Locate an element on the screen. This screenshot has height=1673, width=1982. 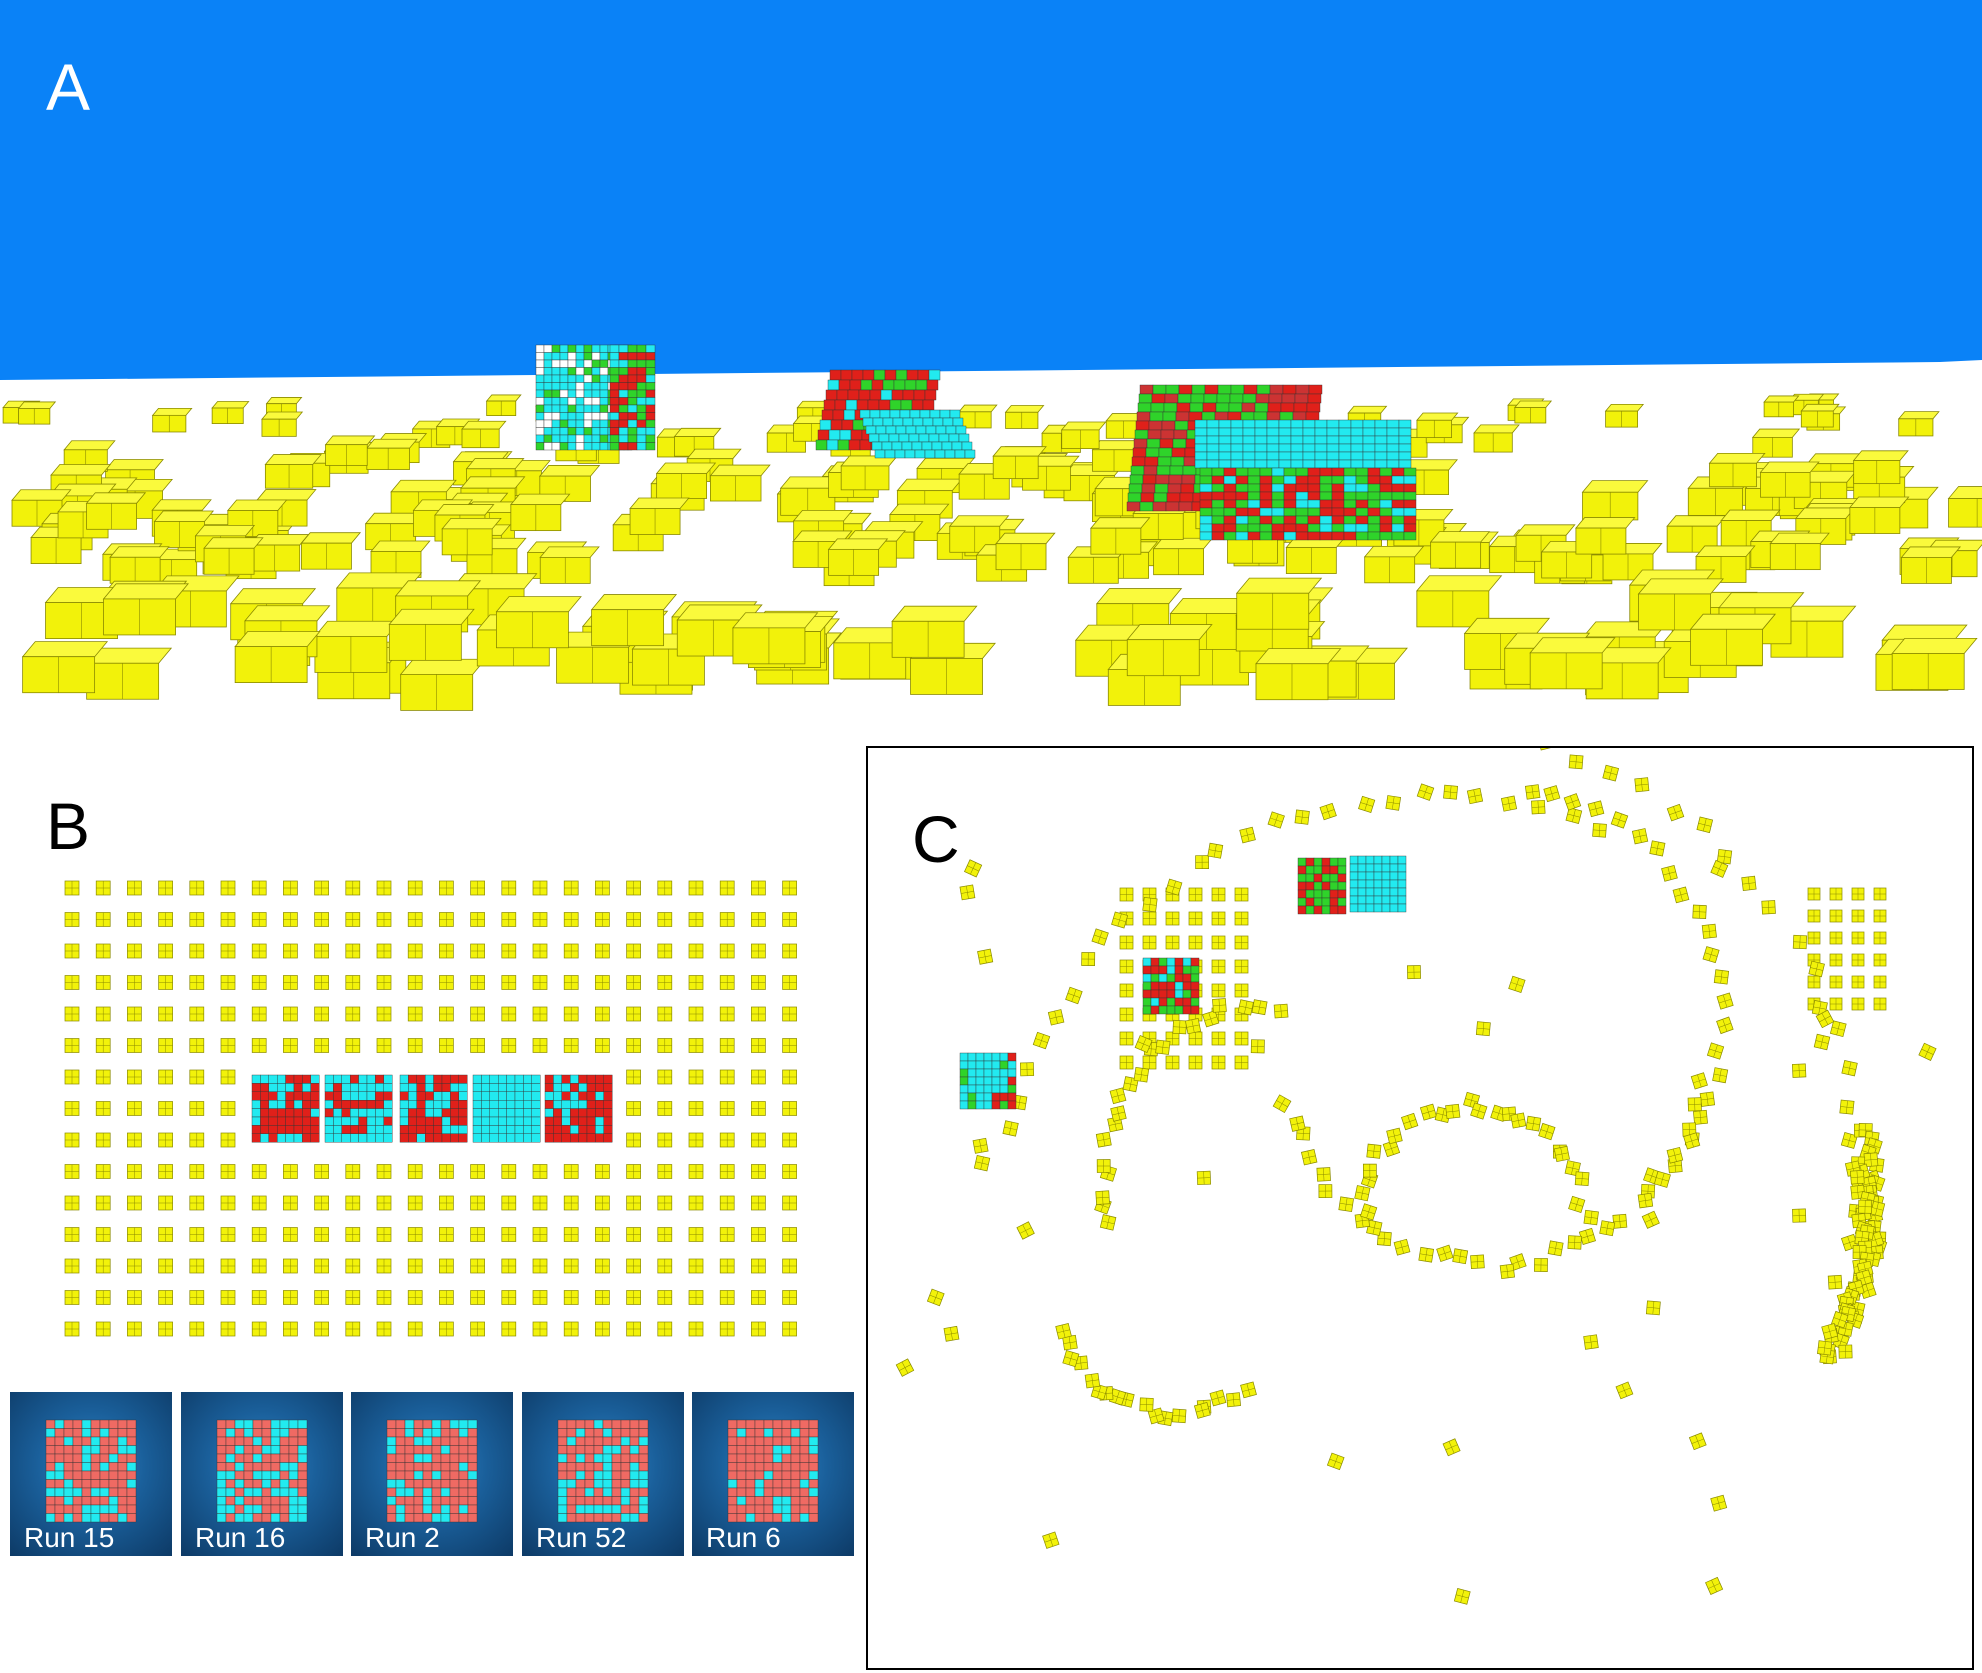
robots-top-view is located at coordinates (1183, 982).